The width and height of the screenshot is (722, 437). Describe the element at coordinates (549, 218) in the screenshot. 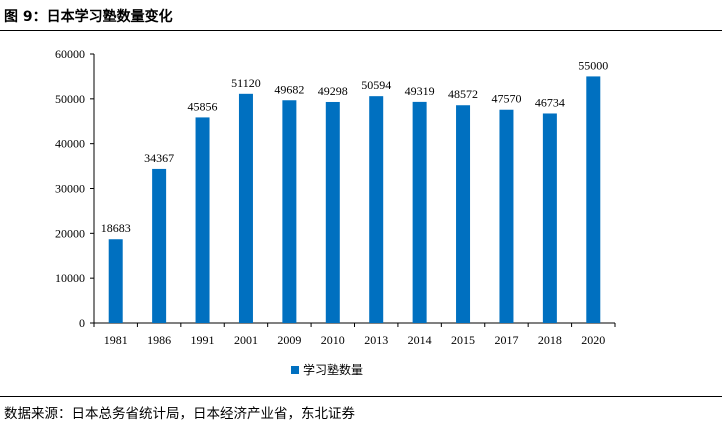

I see `bar-2018` at that location.